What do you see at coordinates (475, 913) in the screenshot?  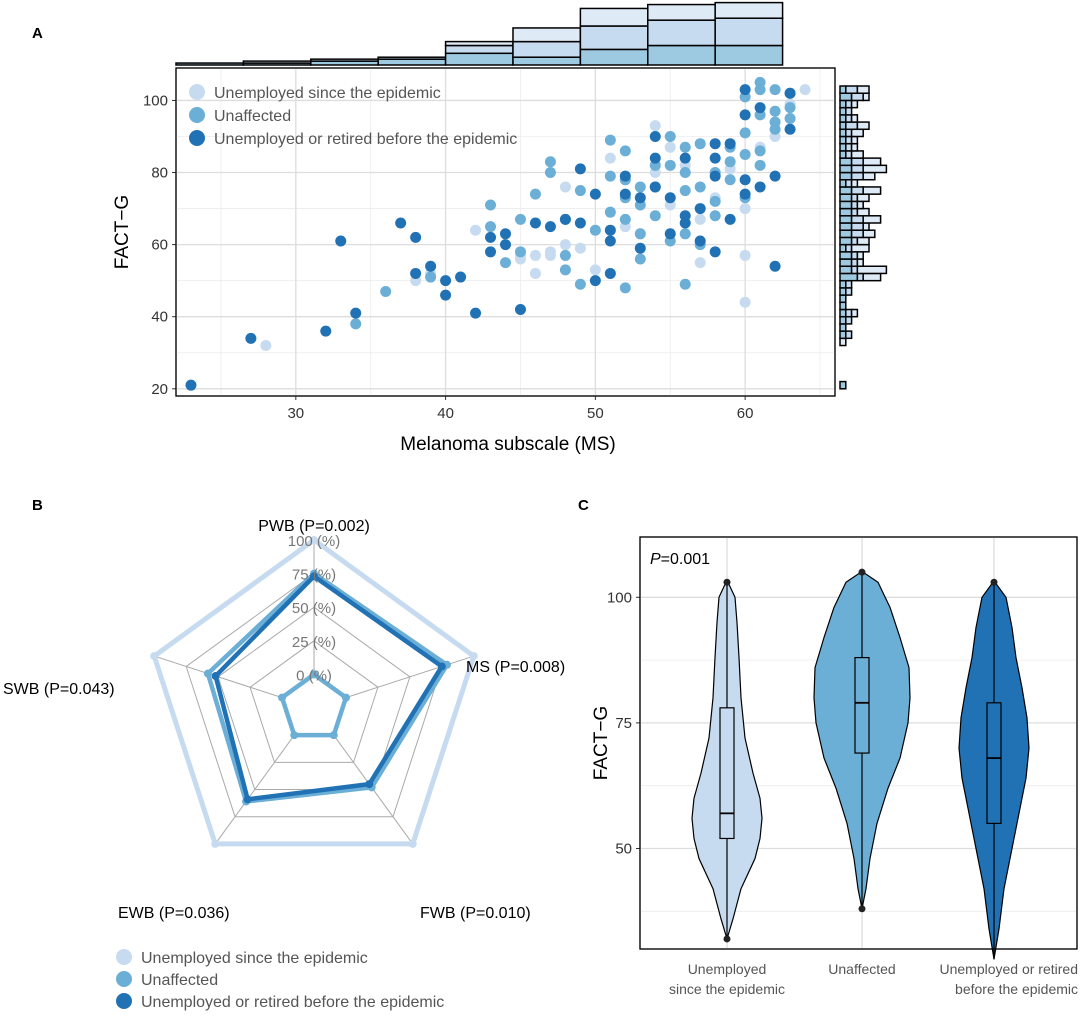 I see `radar-axis-fwb: FWB (P=0.010)` at bounding box center [475, 913].